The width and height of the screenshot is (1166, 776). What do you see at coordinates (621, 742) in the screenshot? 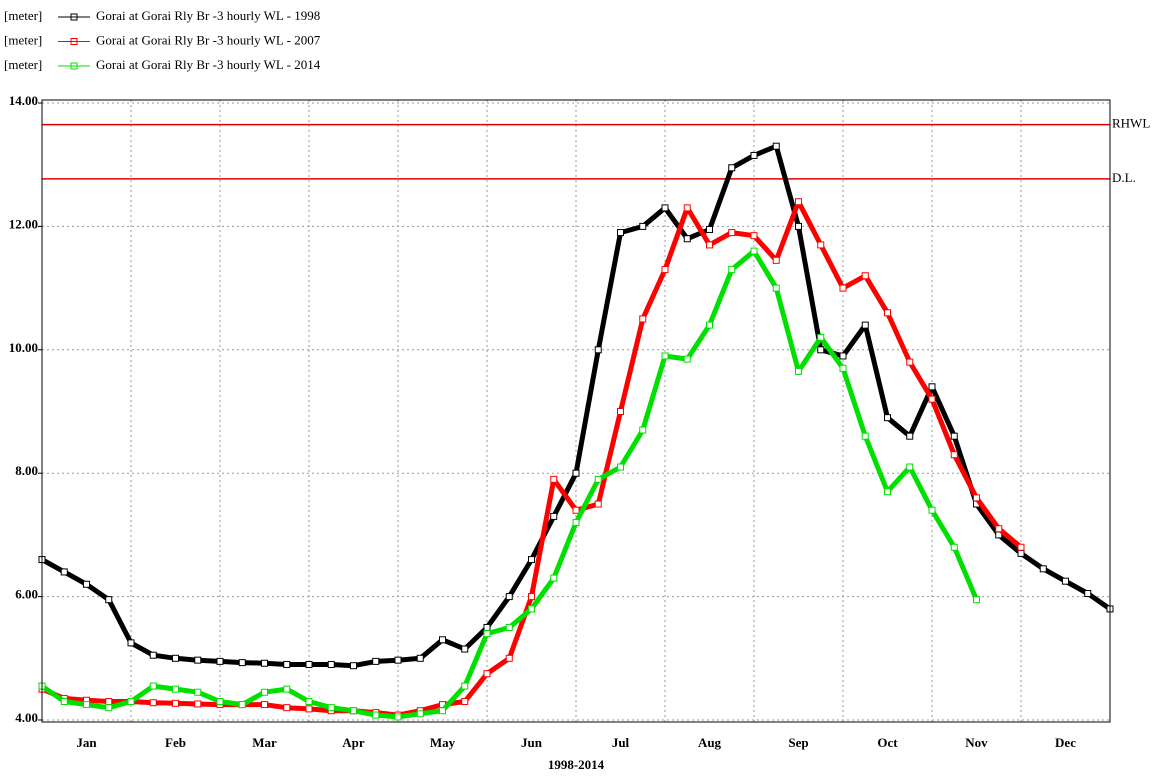
I see `x-tick-label: Jul` at bounding box center [621, 742].